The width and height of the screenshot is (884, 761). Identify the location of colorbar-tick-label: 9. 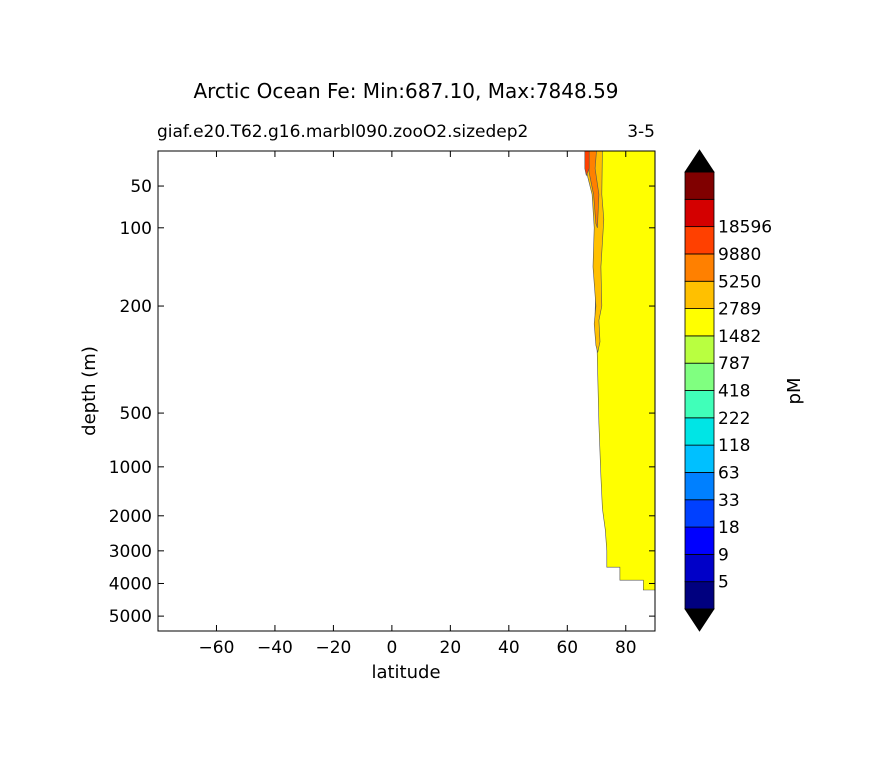
(723, 555).